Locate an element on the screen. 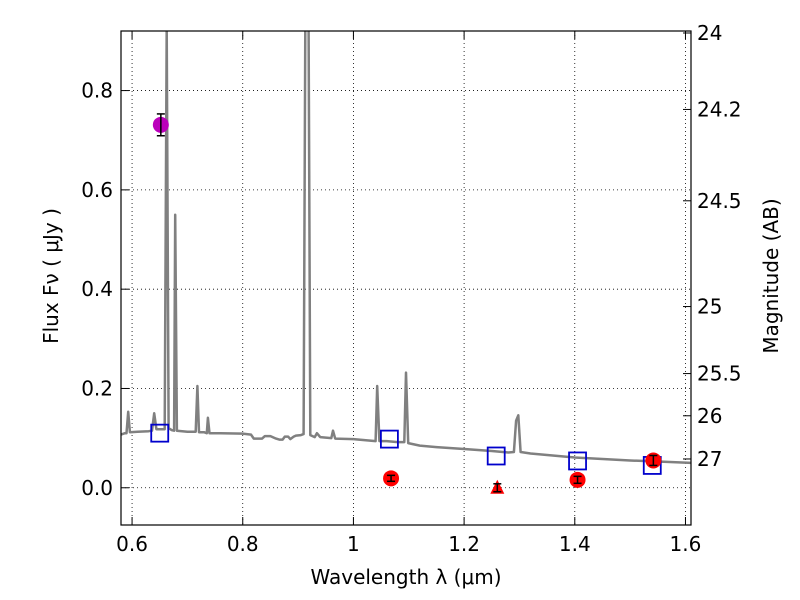  right-tick-label: 24.5 is located at coordinates (719, 201).